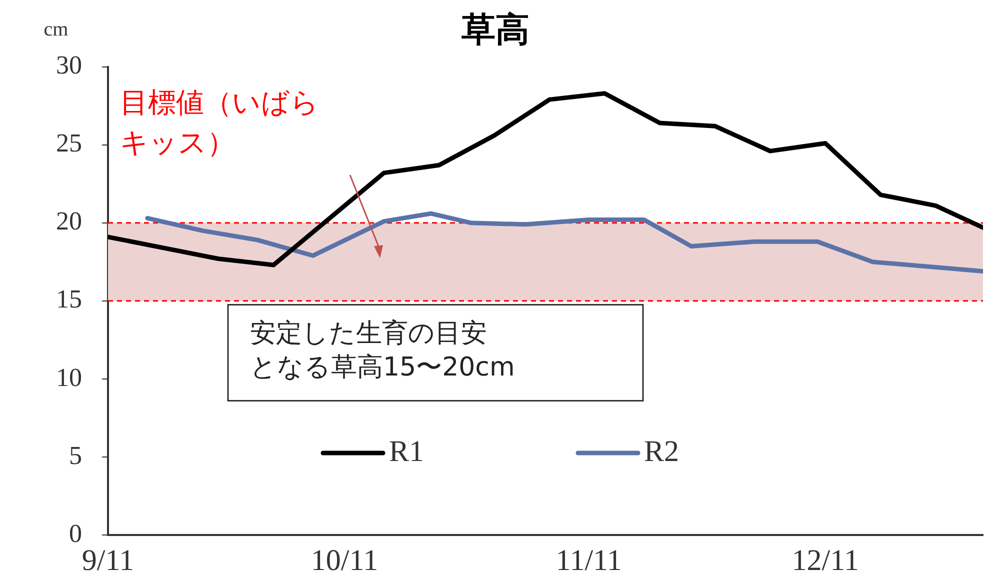 The image size is (985, 583). What do you see at coordinates (69, 221) in the screenshot?
I see `y-tick-label: 20` at bounding box center [69, 221].